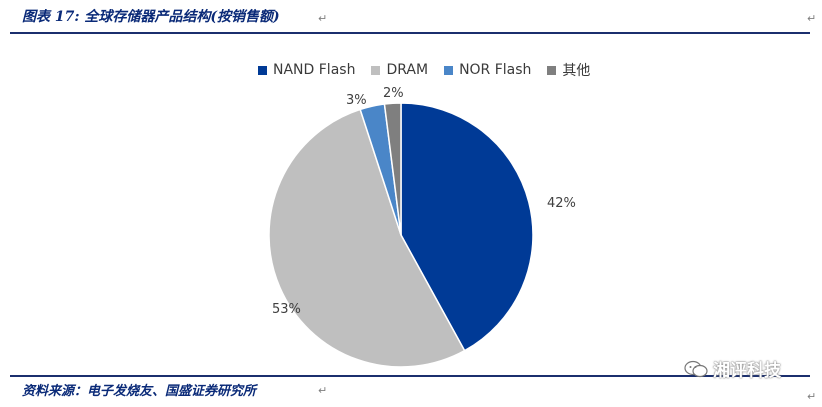  Describe the element at coordinates (747, 371) in the screenshot. I see `watermark-text: 湘评科技` at that location.